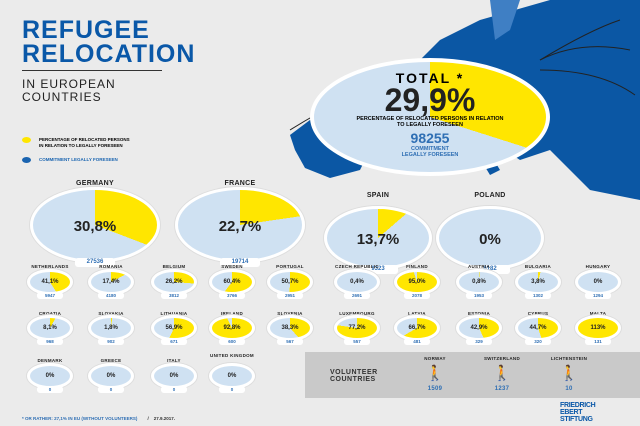  Describe the element at coordinates (50, 341) in the screenshot. I see `commitment-value: 968` at that location.